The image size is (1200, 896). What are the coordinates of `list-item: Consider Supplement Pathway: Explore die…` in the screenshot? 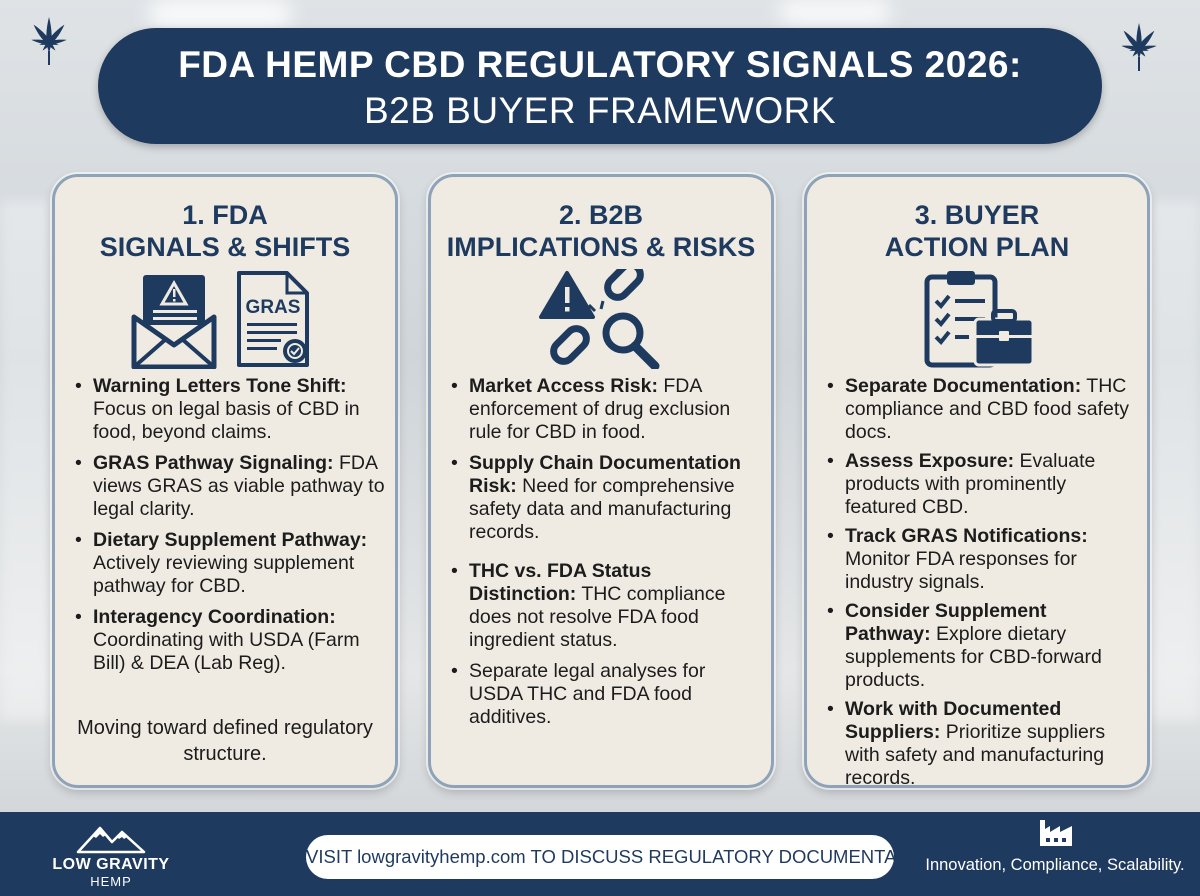 It's located at (981, 646).